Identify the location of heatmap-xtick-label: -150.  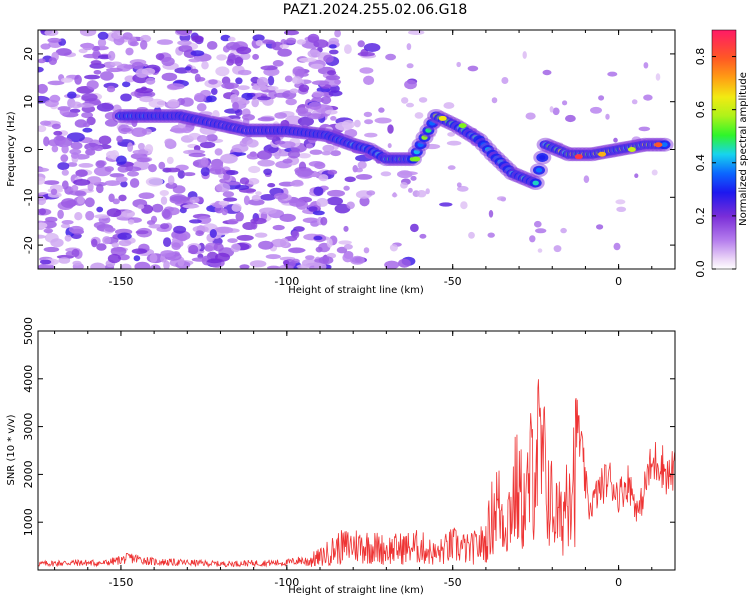
(120, 281).